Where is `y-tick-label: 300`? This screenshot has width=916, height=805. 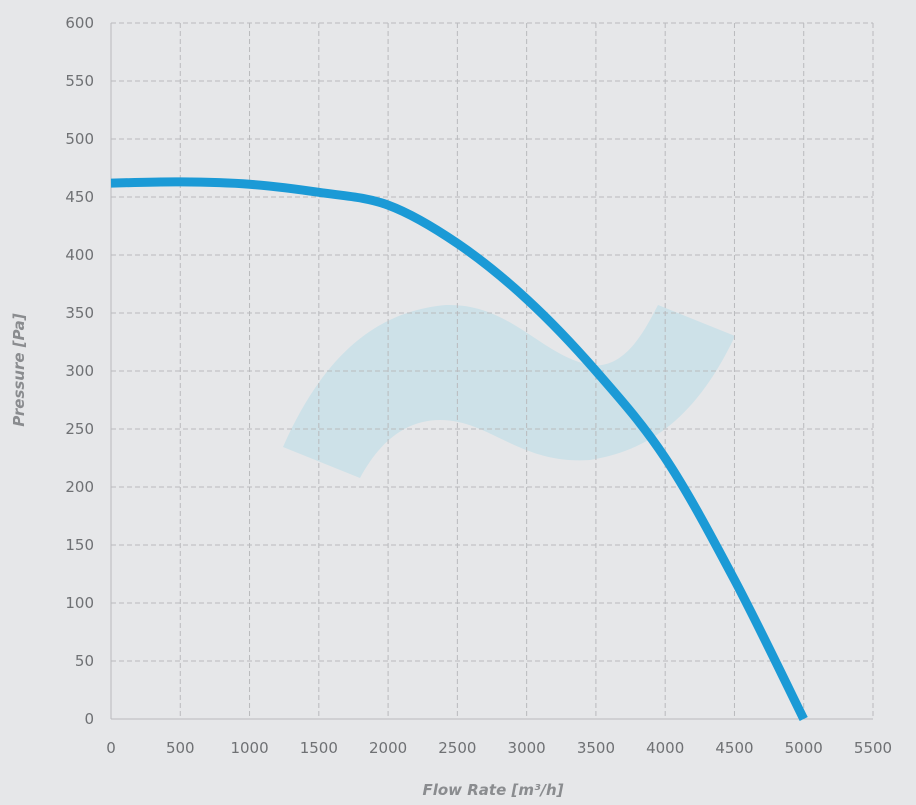
y-tick-label: 300 is located at coordinates (79, 371).